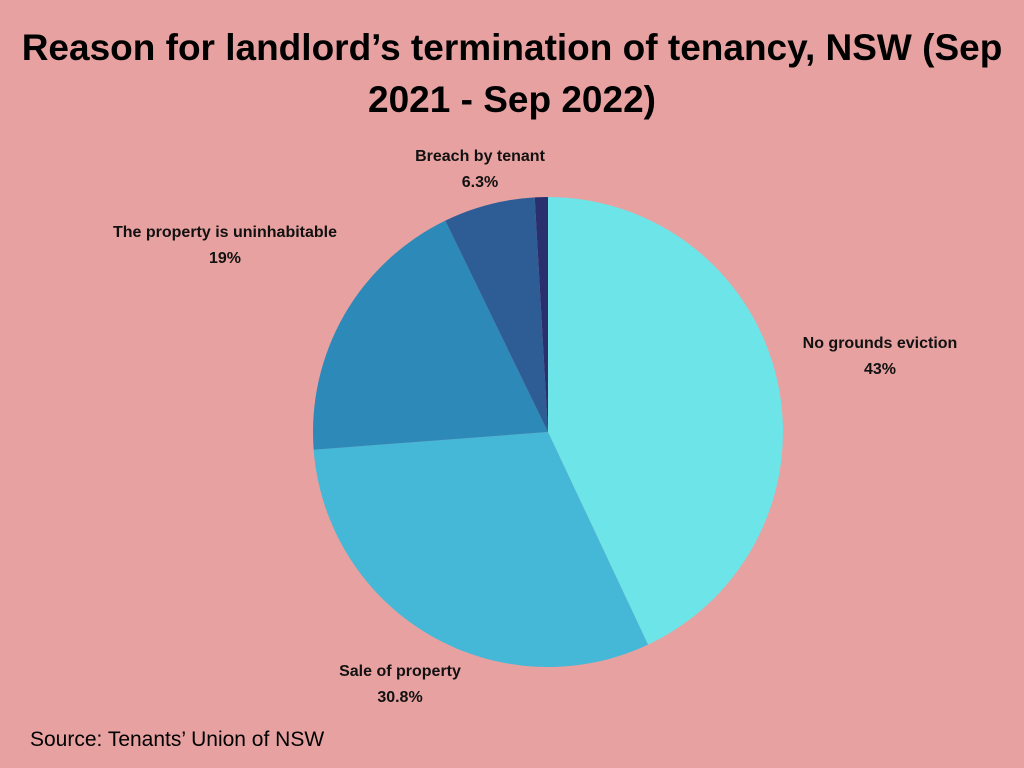 The image size is (1024, 768). What do you see at coordinates (480, 156) in the screenshot?
I see `slice-label: Breach by tenant` at bounding box center [480, 156].